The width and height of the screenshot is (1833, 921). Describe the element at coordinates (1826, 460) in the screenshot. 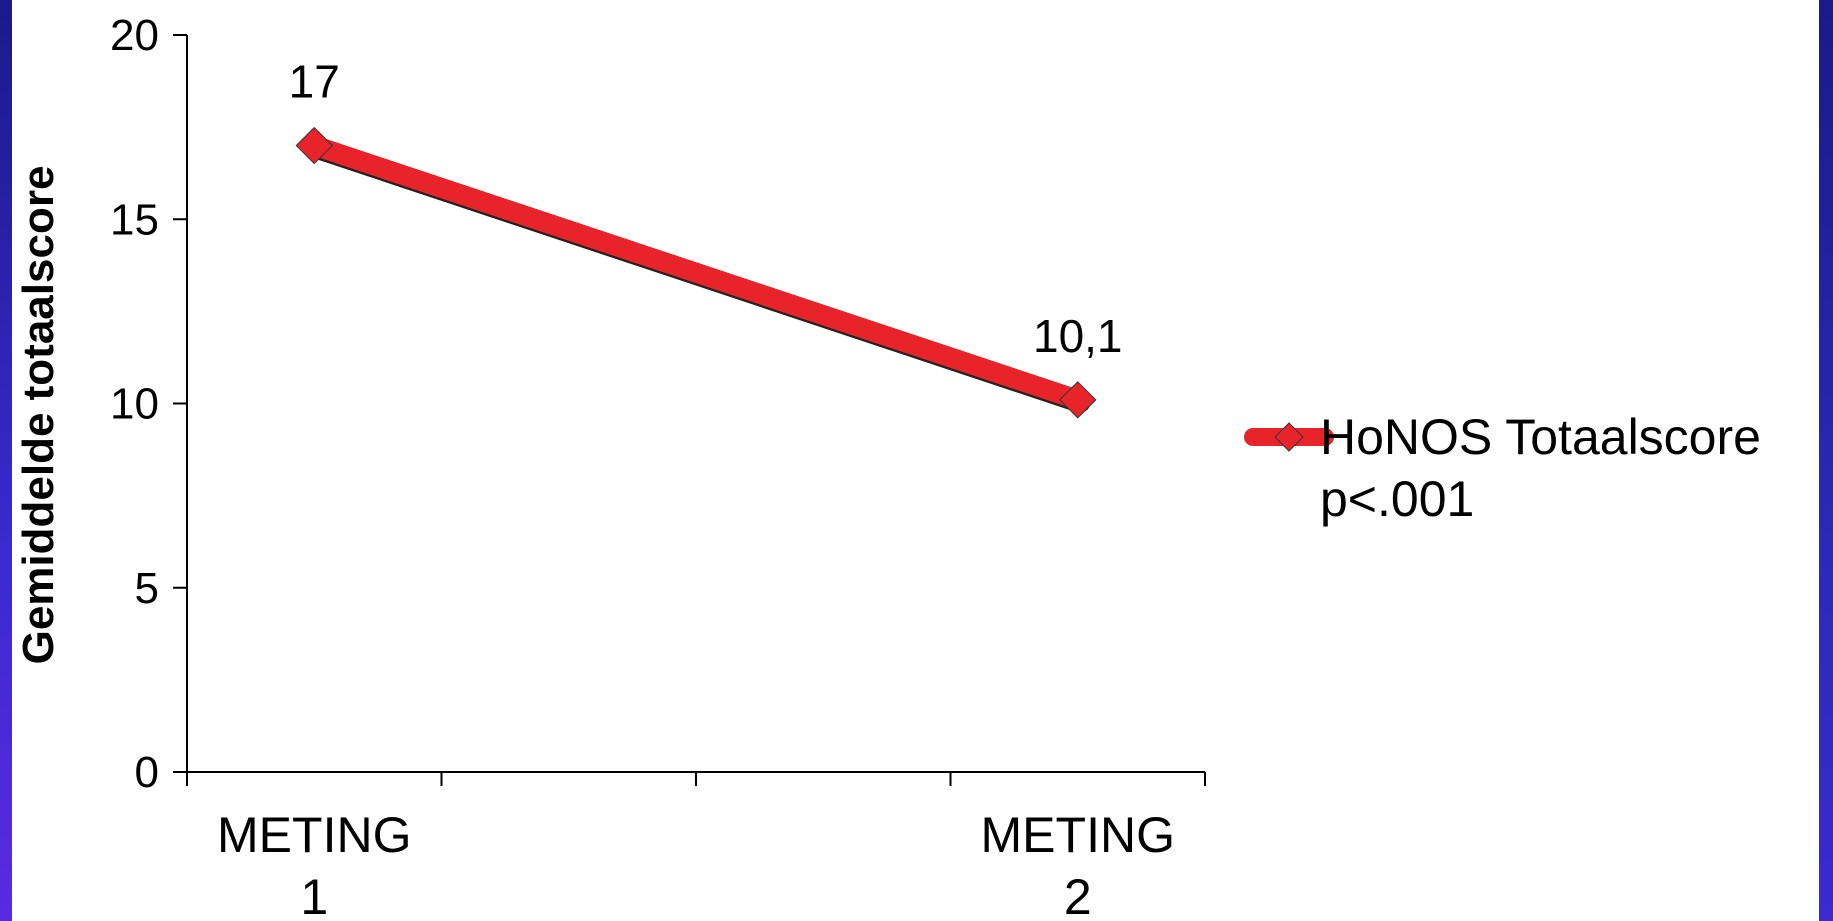

I see `slide-border-right` at that location.